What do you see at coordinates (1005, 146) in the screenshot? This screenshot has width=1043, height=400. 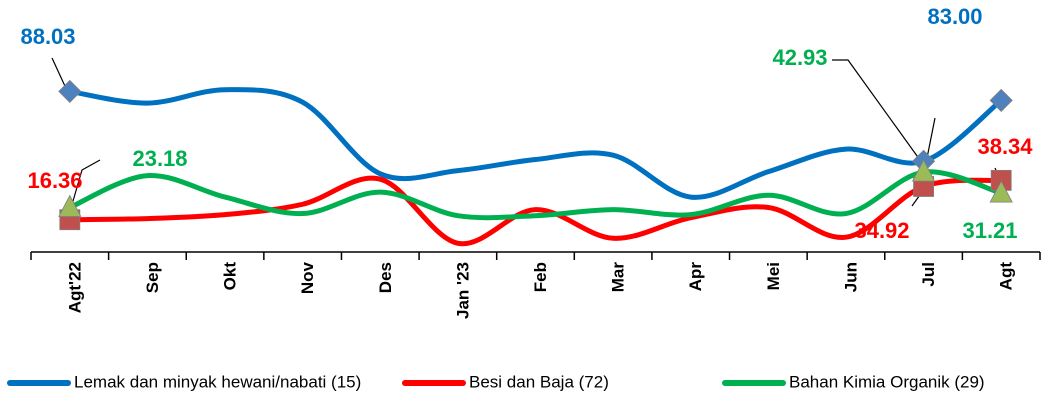 I see `data-label: 38.34` at bounding box center [1005, 146].